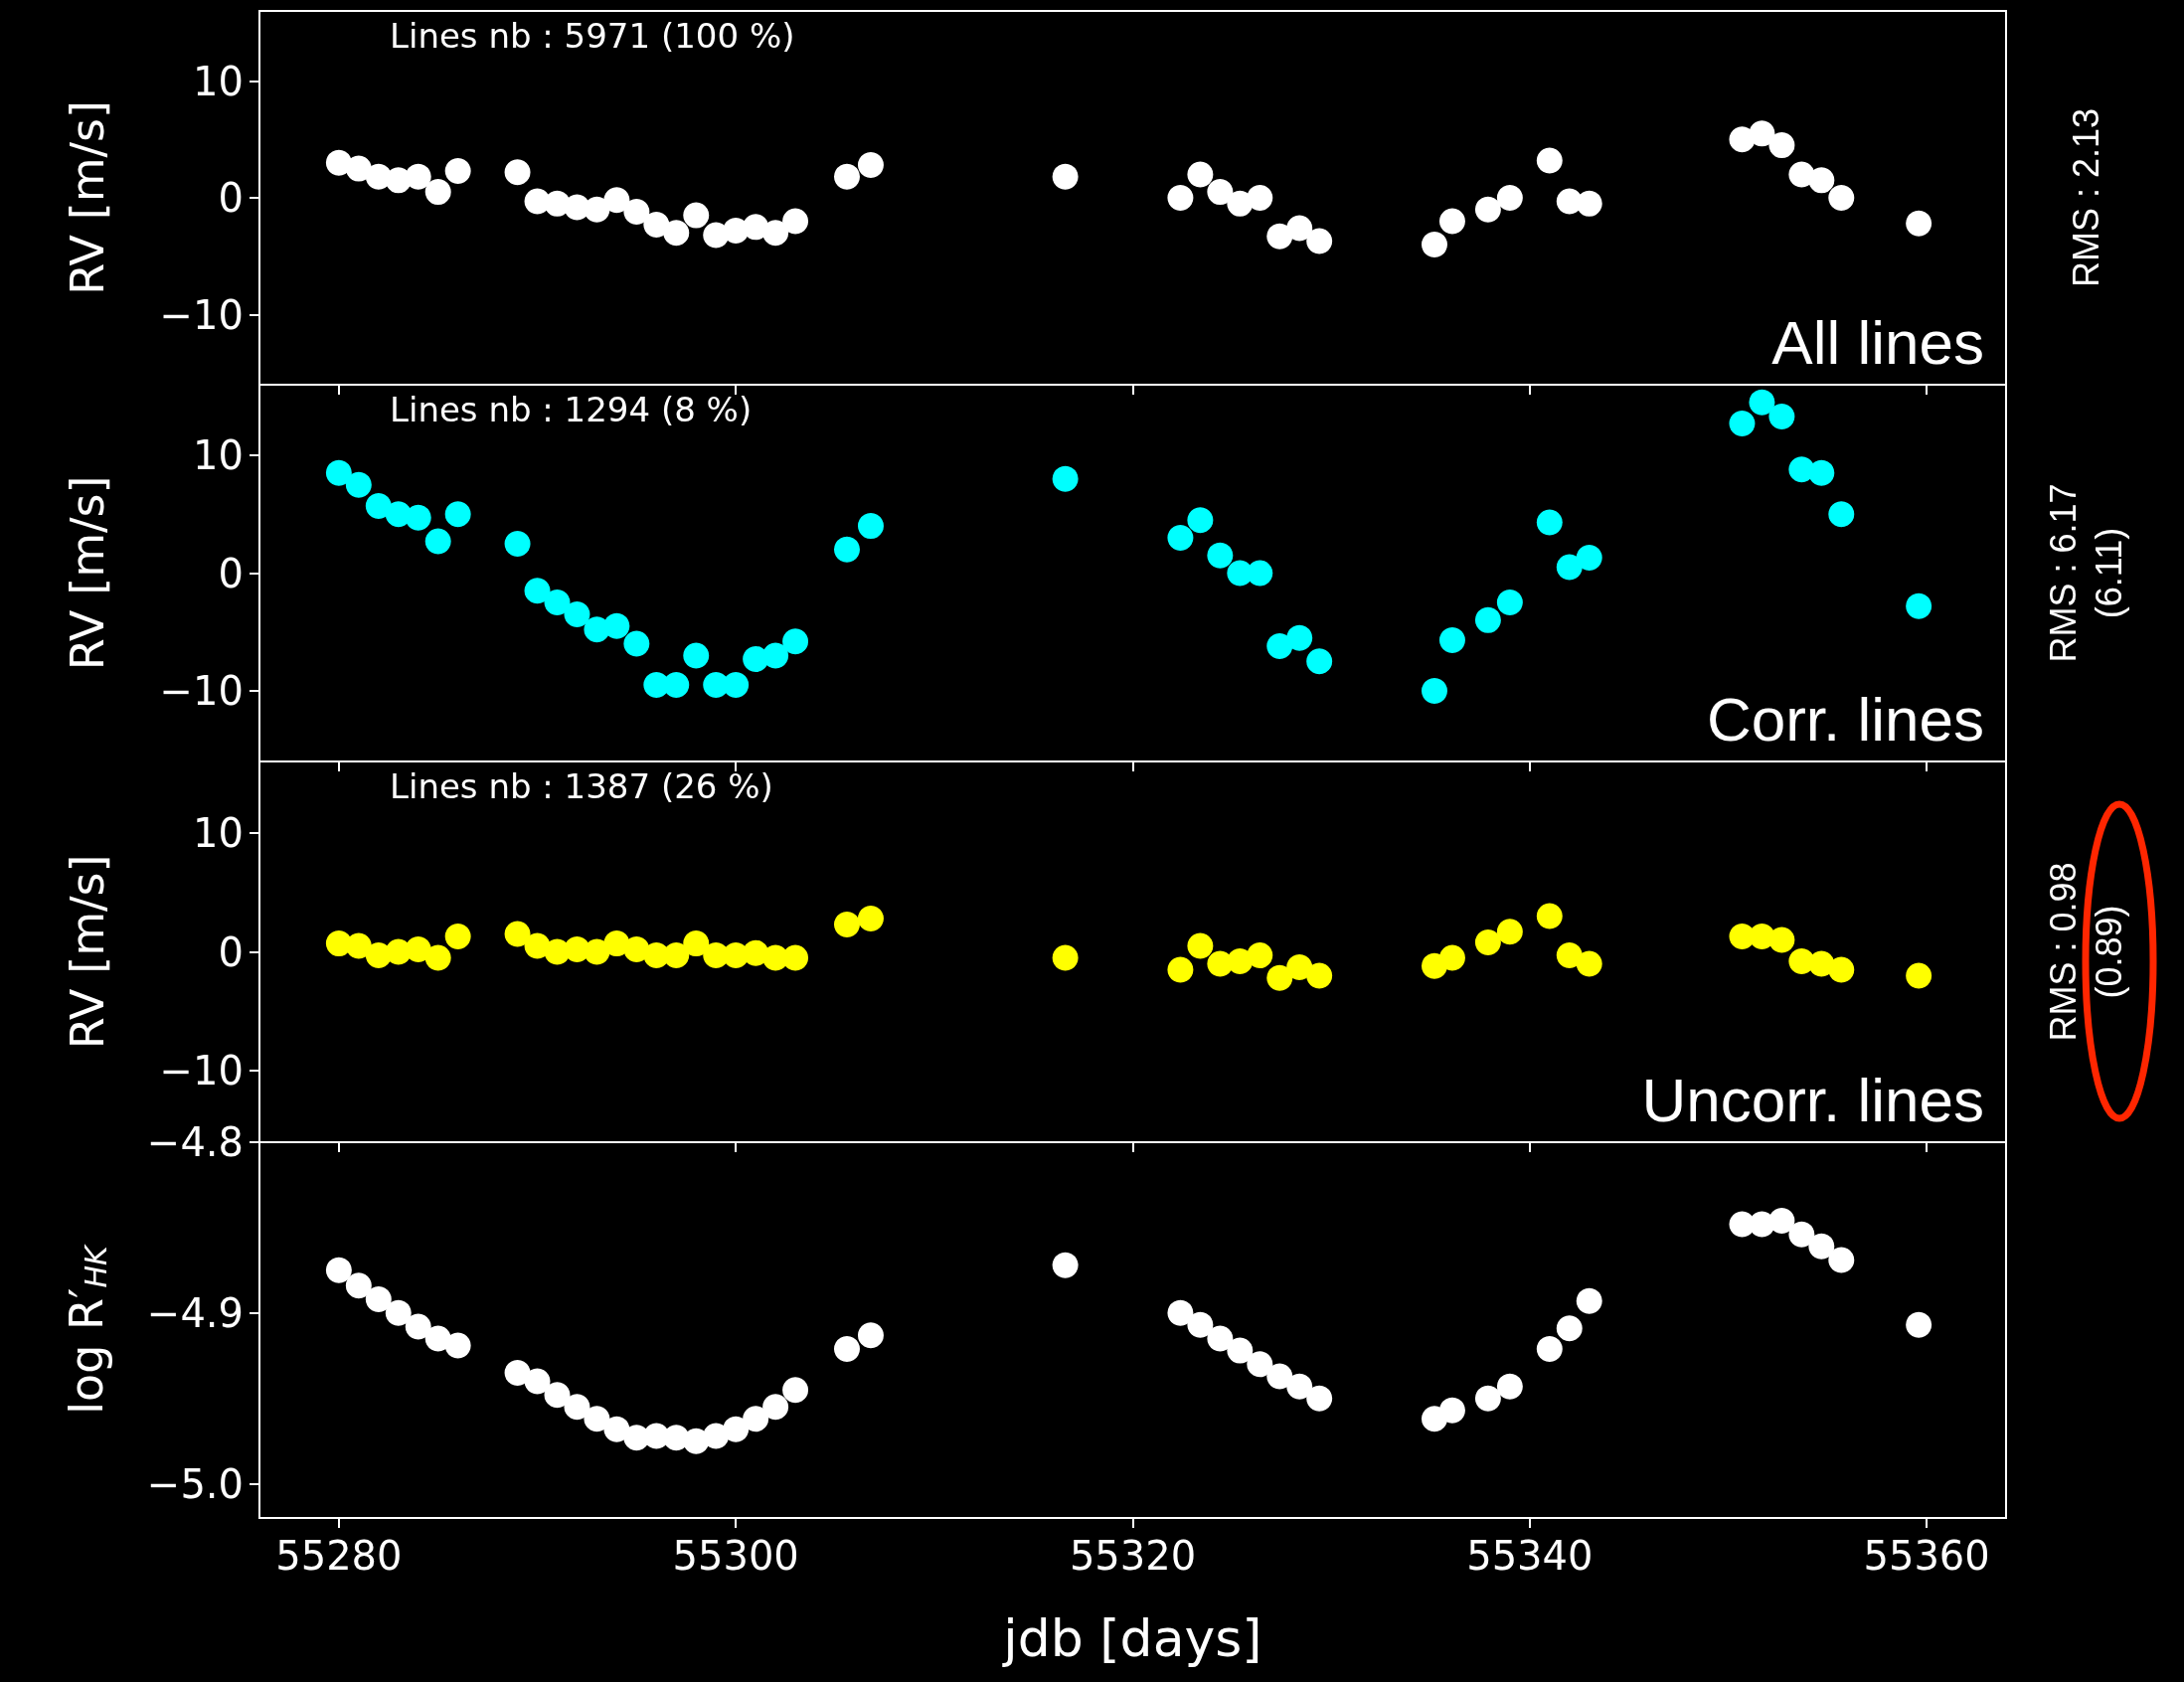 This screenshot has width=2184, height=1682. I want to click on y-tick-label: 0, so click(231, 573).